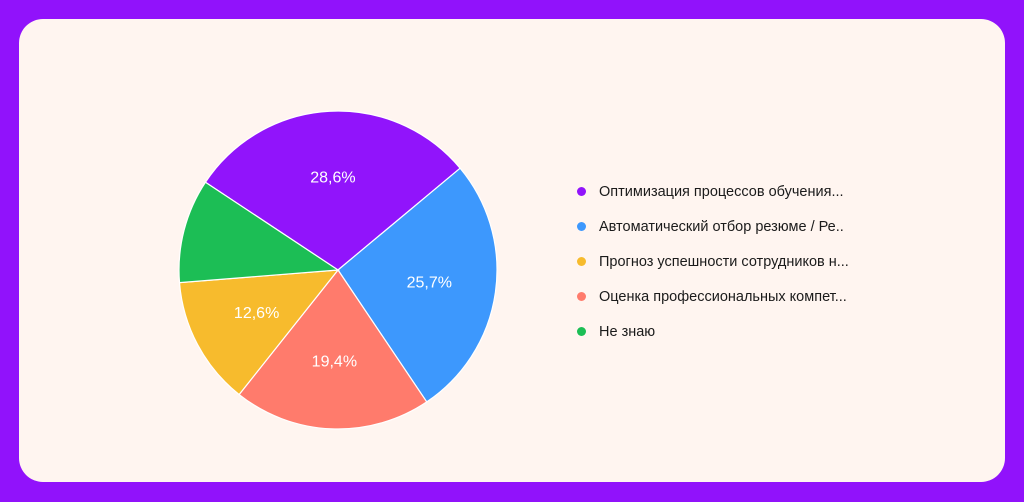 The image size is (1024, 502). What do you see at coordinates (713, 331) in the screenshot?
I see `legend-item-5: Не знаю` at bounding box center [713, 331].